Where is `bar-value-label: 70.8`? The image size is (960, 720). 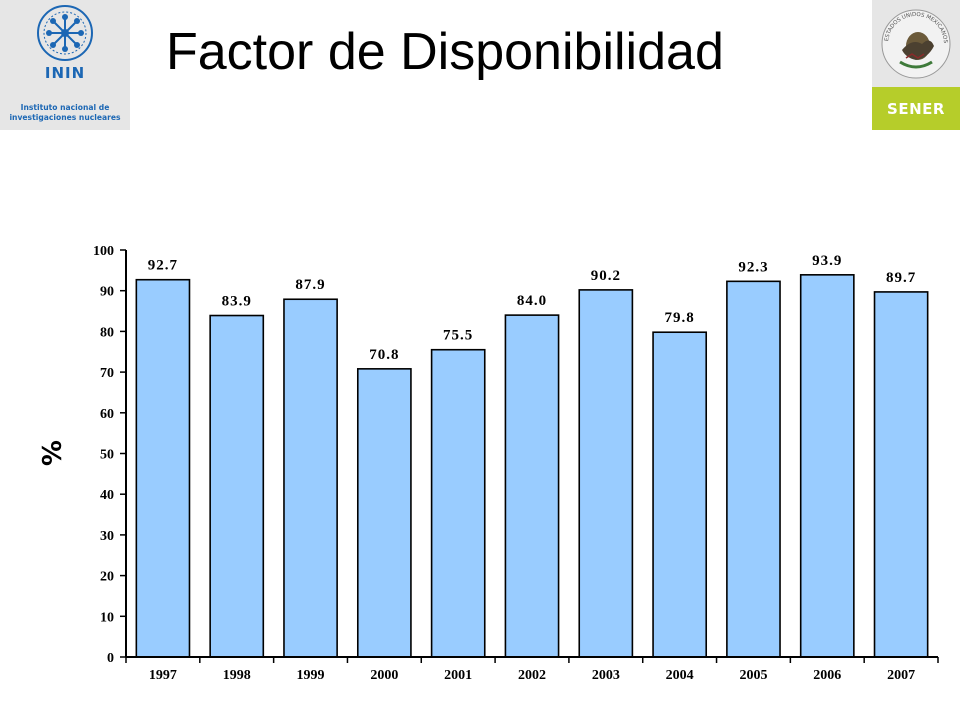
bar-value-label: 70.8 is located at coordinates (384, 355).